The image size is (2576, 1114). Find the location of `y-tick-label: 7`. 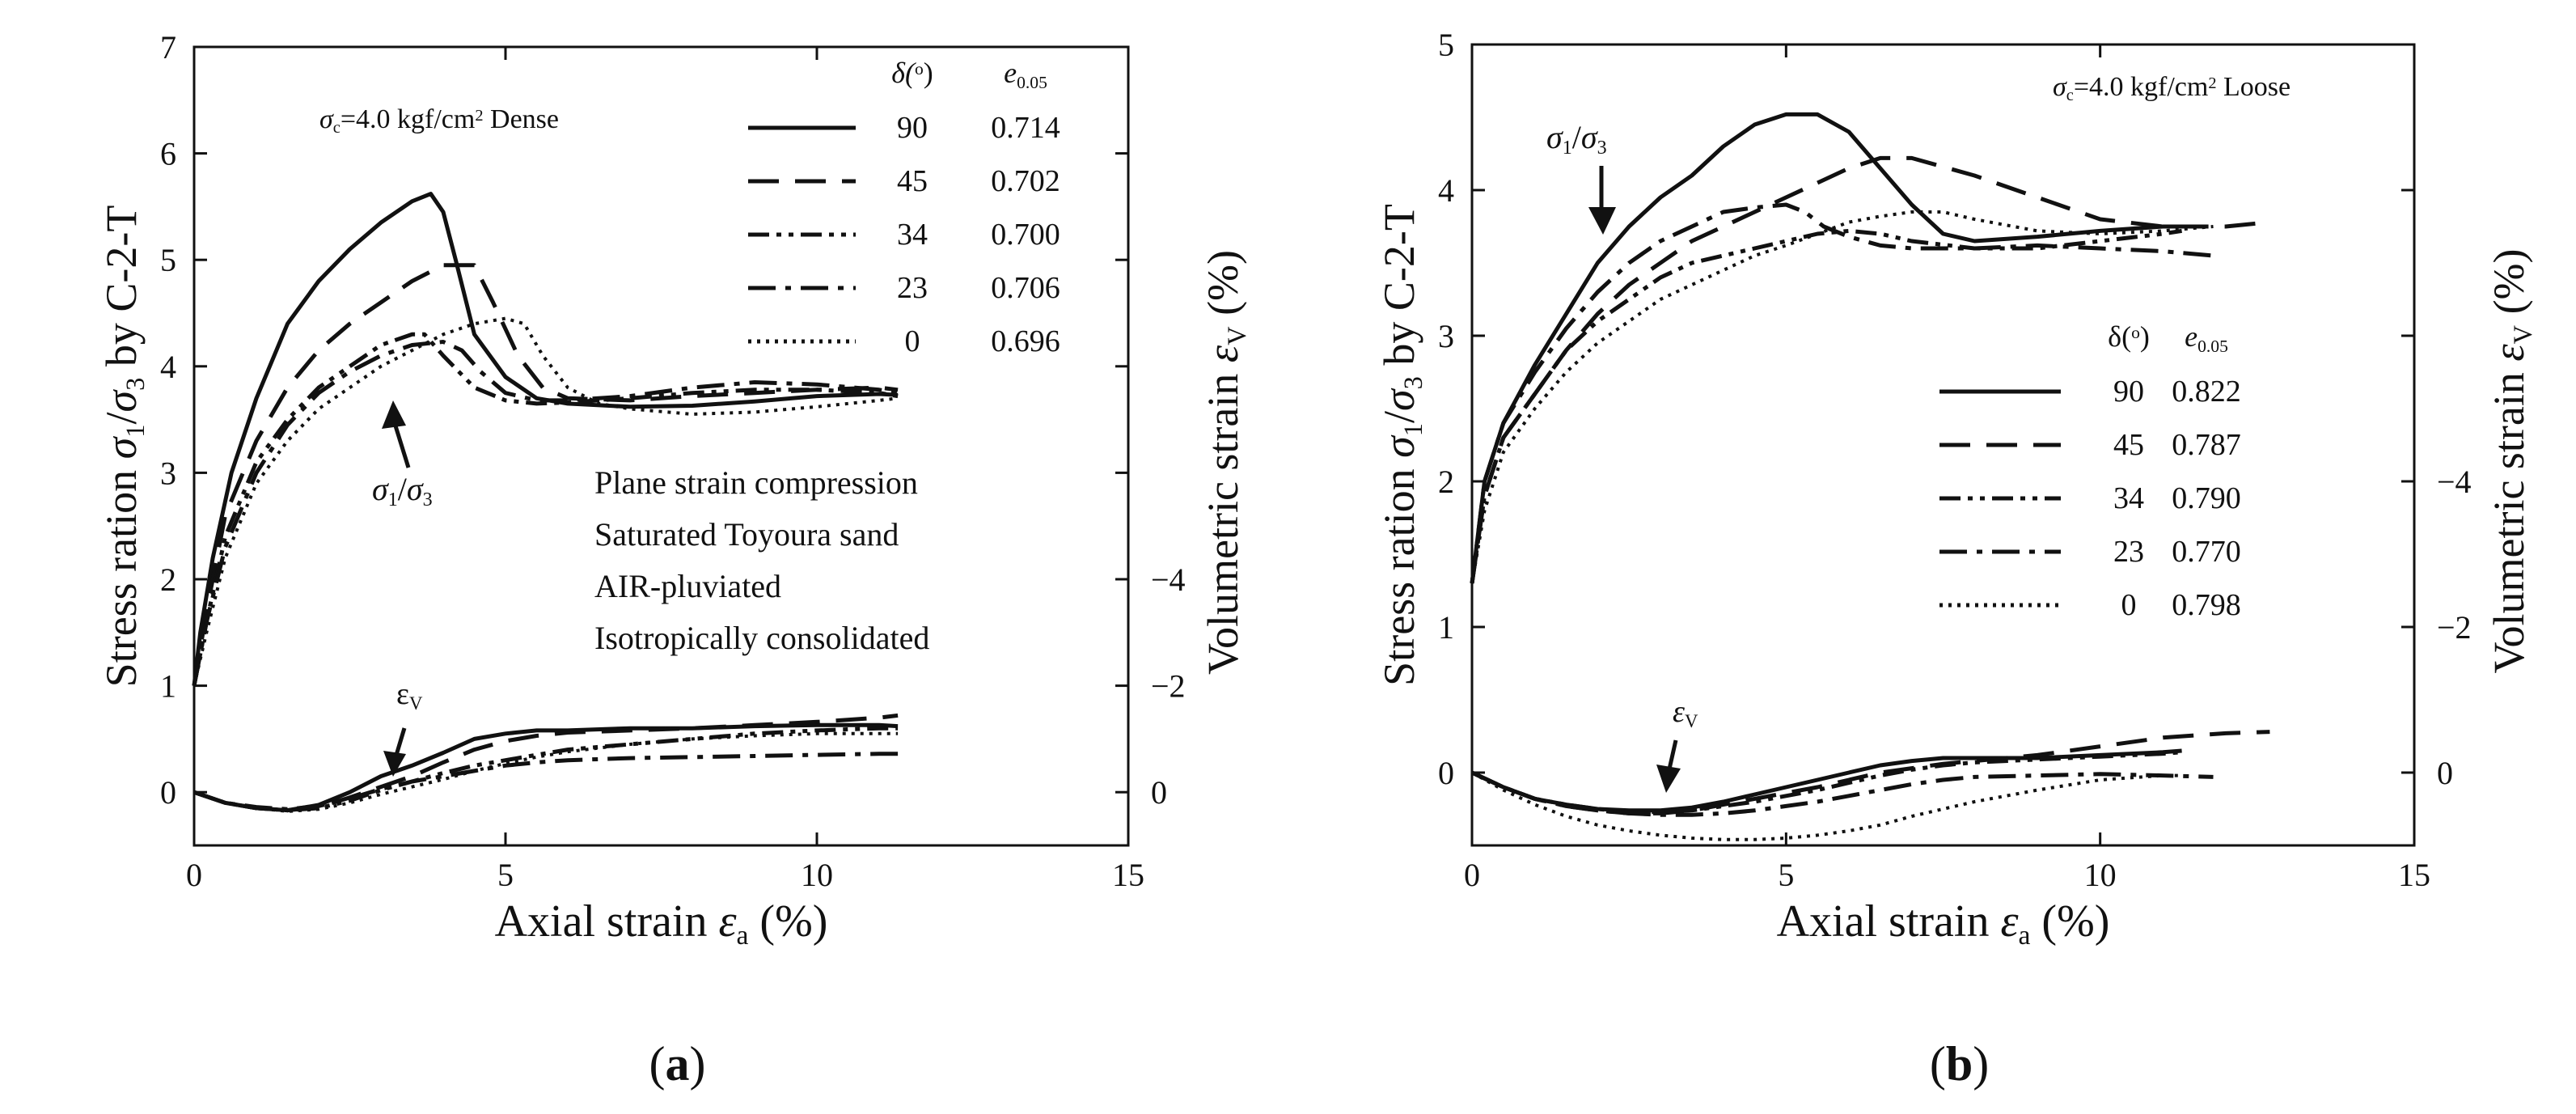

y-tick-label: 7 is located at coordinates (168, 47).